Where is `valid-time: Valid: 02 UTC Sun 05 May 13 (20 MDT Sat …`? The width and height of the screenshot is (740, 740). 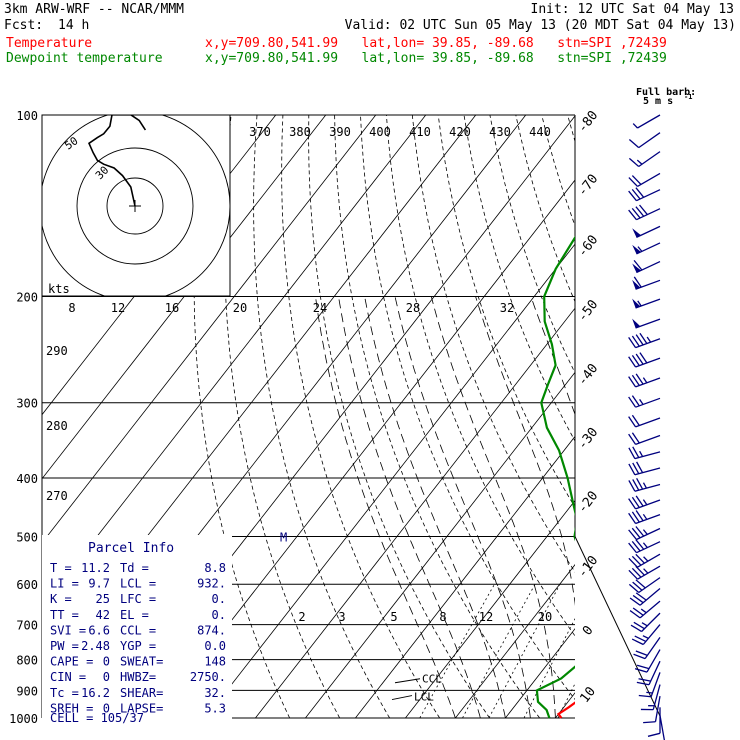
valid-time: Valid: 02 UTC Sun 05 May 13 (20 MDT Sat … is located at coordinates (540, 25).